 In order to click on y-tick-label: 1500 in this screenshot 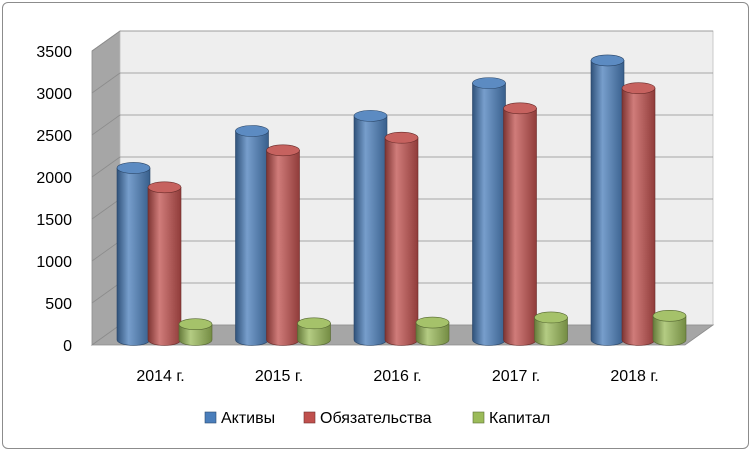, I will do `click(54, 220)`.